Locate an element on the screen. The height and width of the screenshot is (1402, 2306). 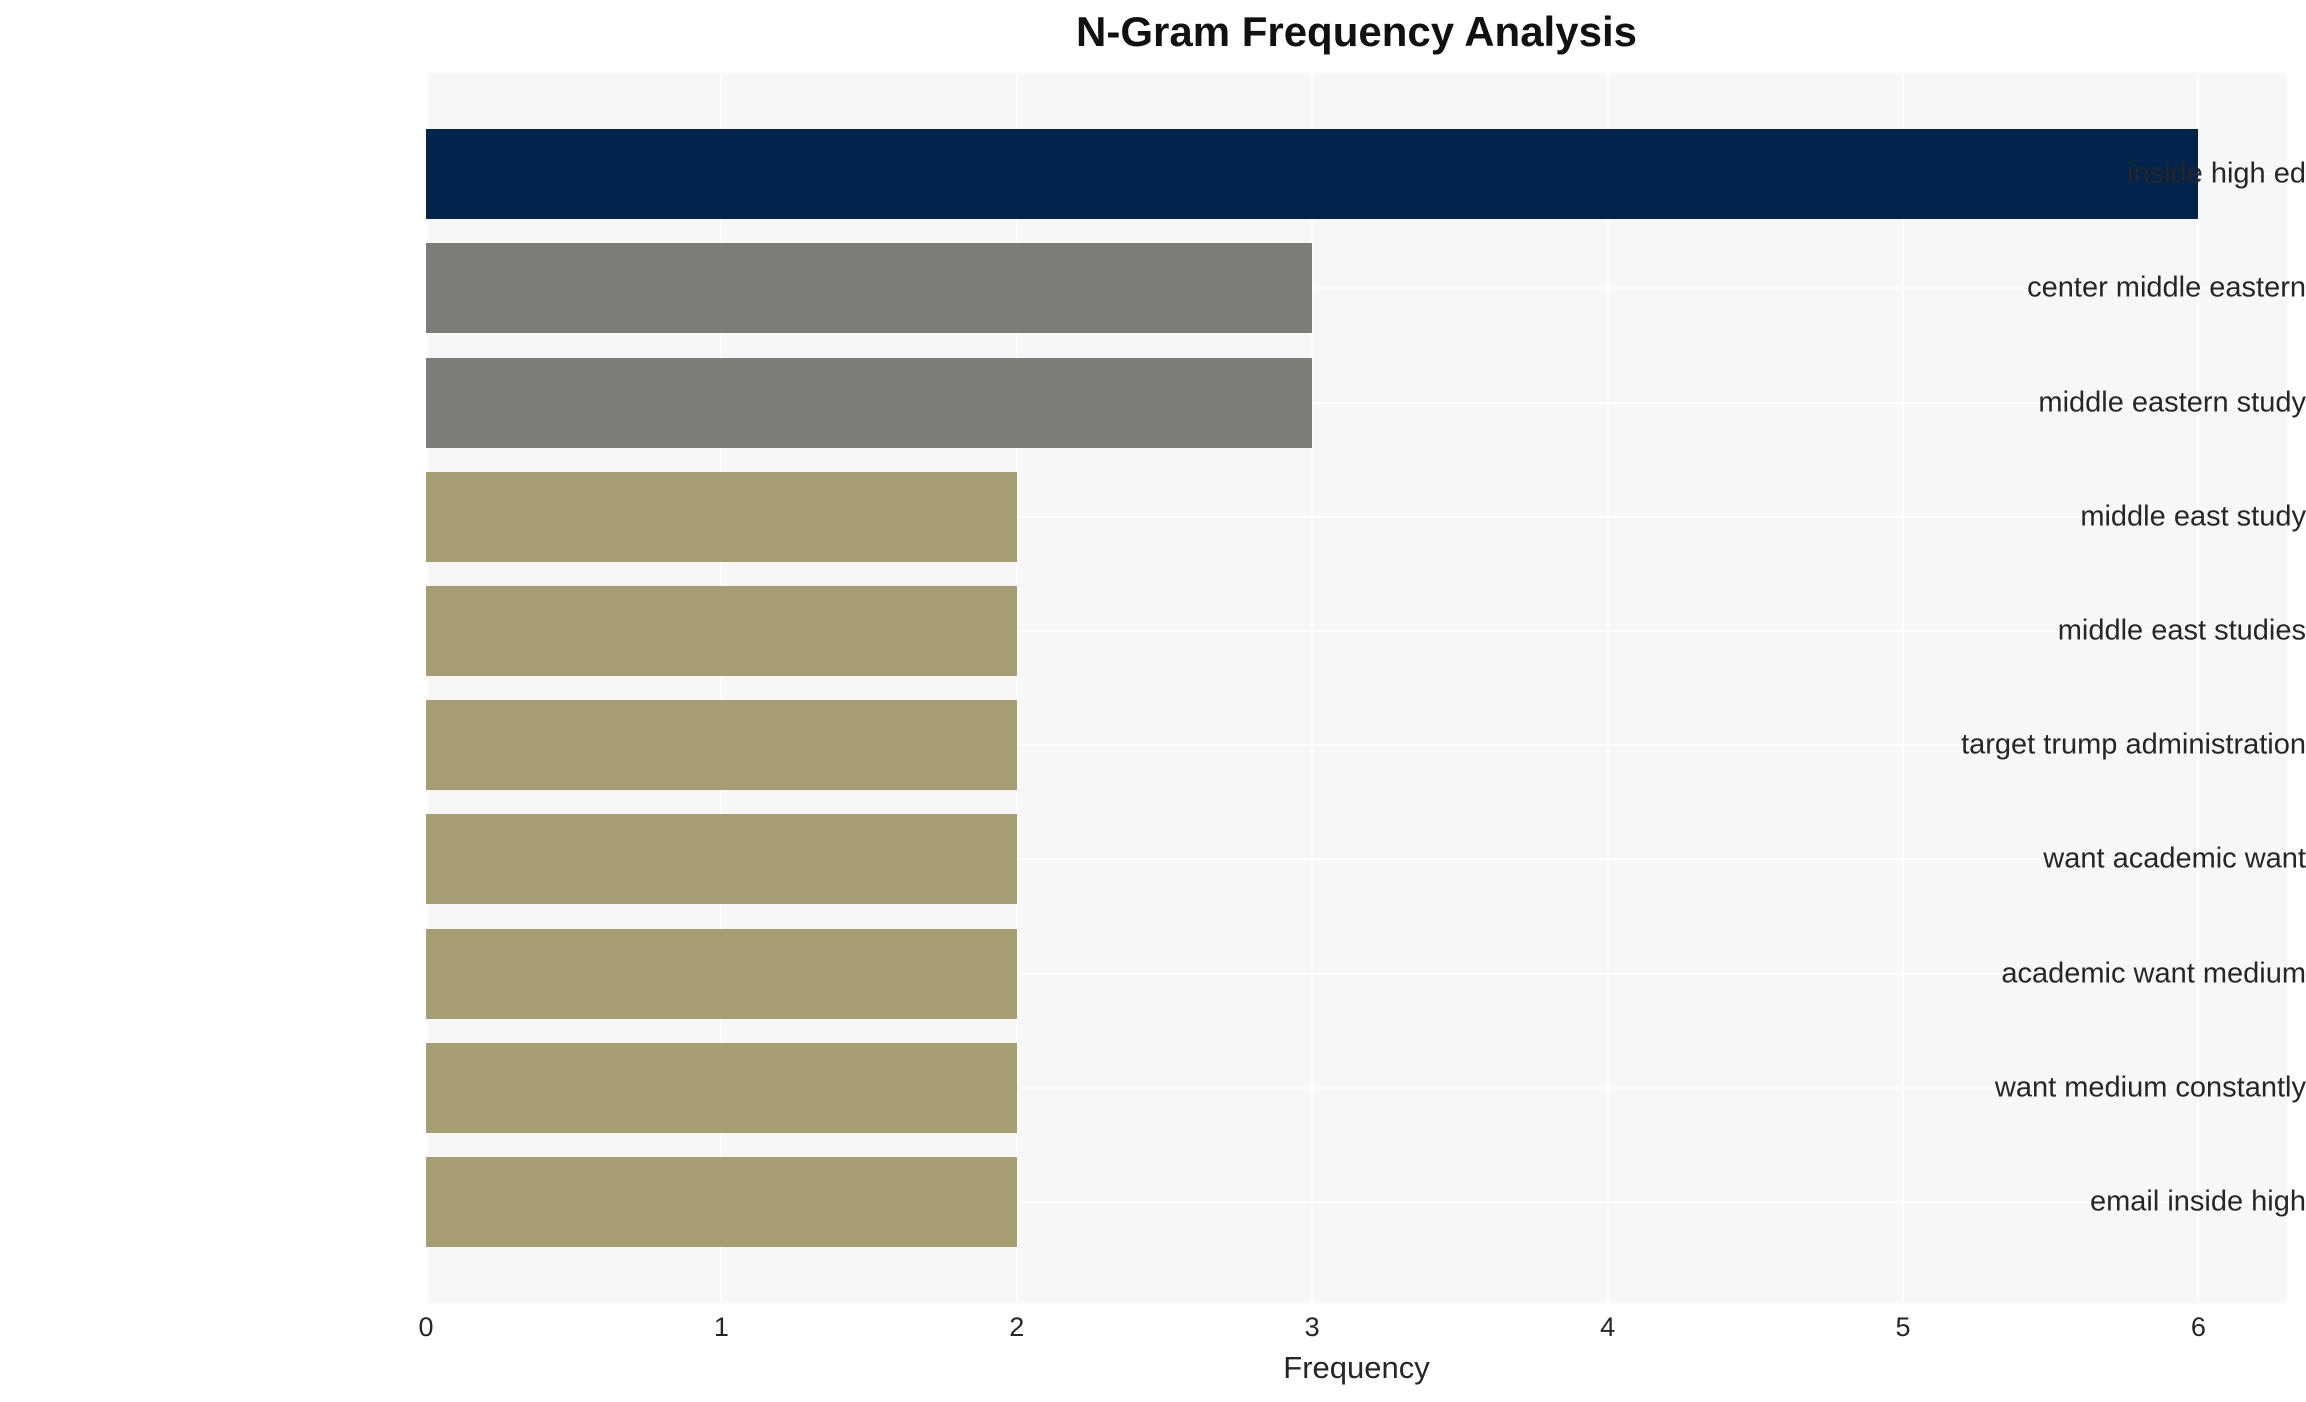
bar-want-academic-want is located at coordinates (721, 859).